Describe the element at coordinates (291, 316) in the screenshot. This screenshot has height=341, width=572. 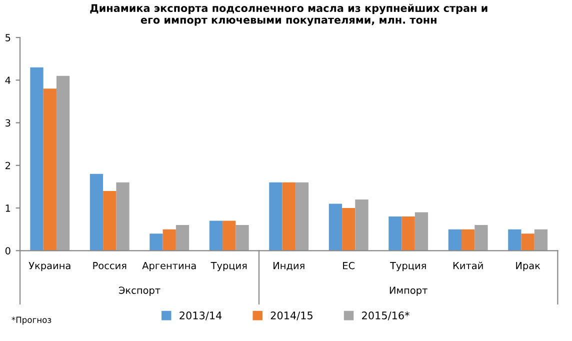
I see `legend-label: 2014/15` at that location.